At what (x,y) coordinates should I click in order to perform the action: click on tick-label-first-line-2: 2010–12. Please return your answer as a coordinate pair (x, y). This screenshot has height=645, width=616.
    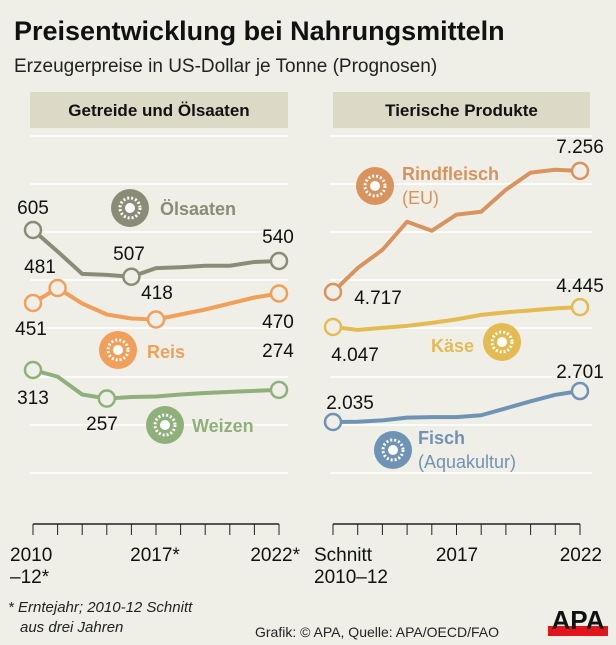
    Looking at the image, I should click on (351, 577).